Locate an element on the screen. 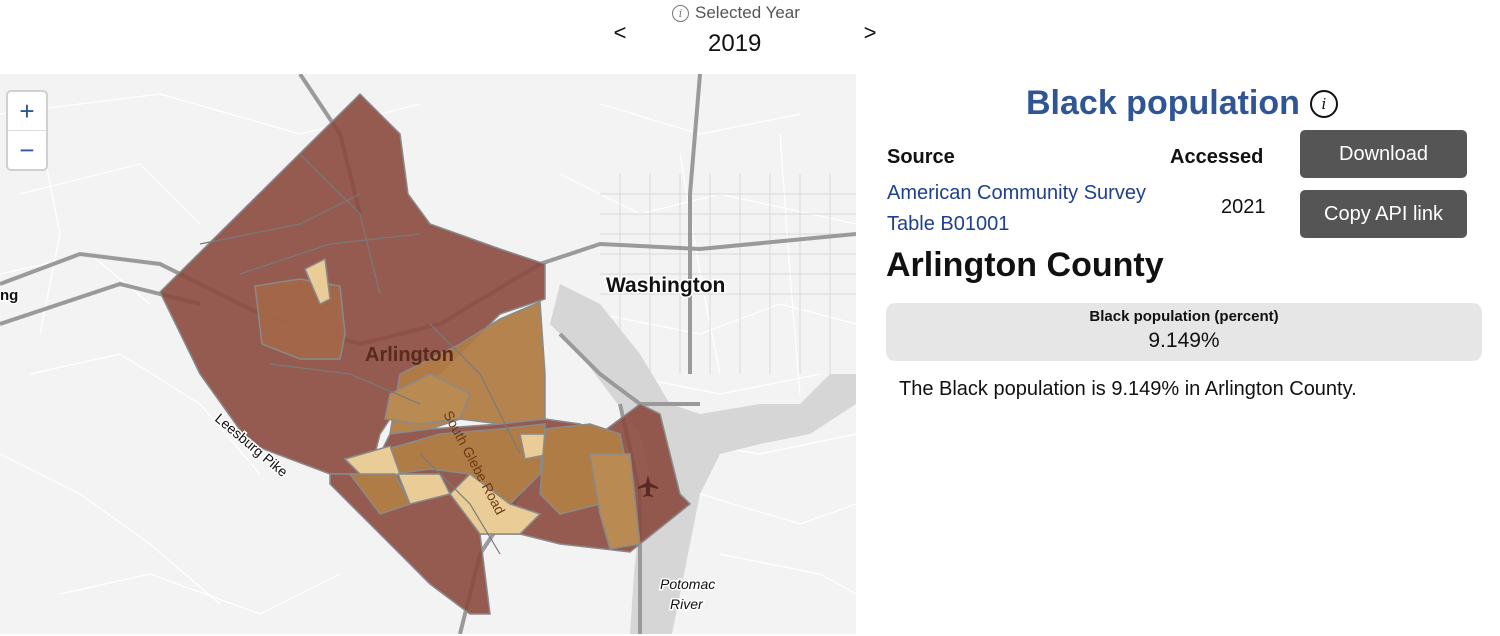 Image resolution: width=1500 pixels, height=636 pixels. copy-api-link-button: Copy API link is located at coordinates (1383, 214).